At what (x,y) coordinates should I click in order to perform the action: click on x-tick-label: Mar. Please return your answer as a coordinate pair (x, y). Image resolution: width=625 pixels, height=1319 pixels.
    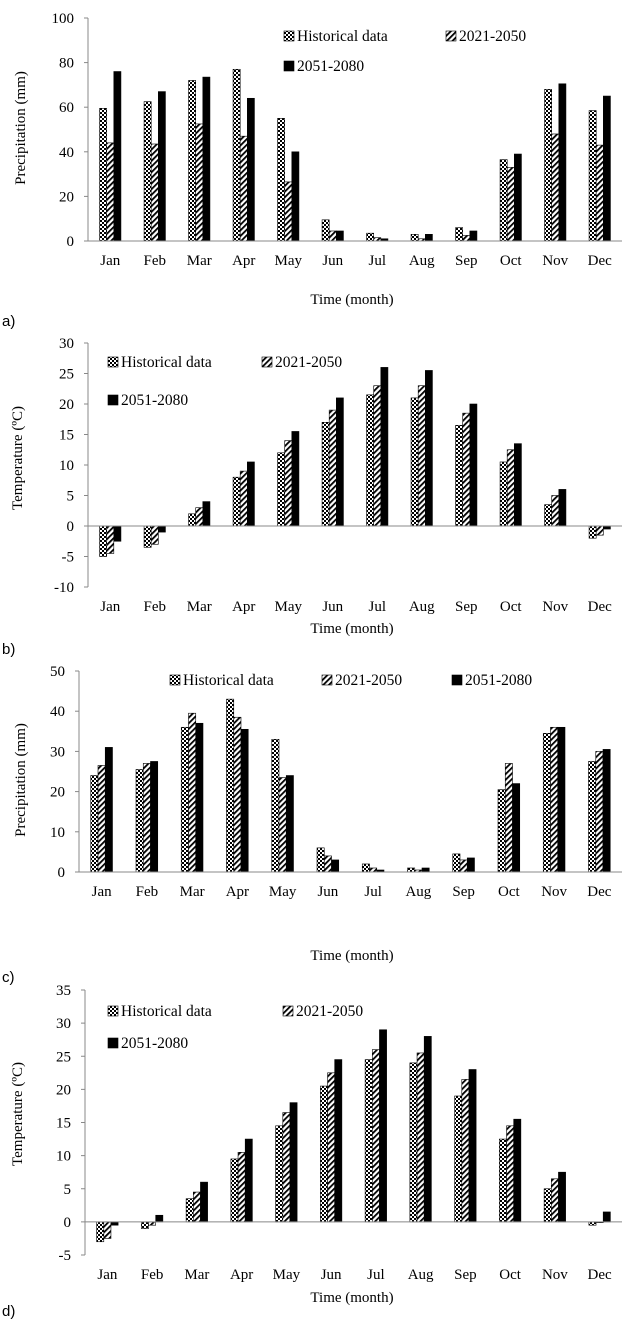
    Looking at the image, I should click on (196, 1275).